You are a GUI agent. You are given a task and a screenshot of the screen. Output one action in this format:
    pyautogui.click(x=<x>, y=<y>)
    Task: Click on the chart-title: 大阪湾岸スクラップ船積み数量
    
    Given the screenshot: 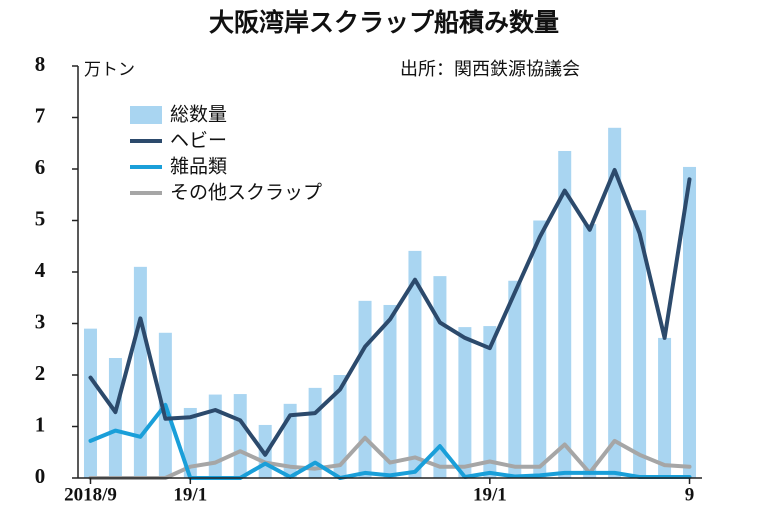 What is the action you would take?
    pyautogui.click(x=384, y=22)
    